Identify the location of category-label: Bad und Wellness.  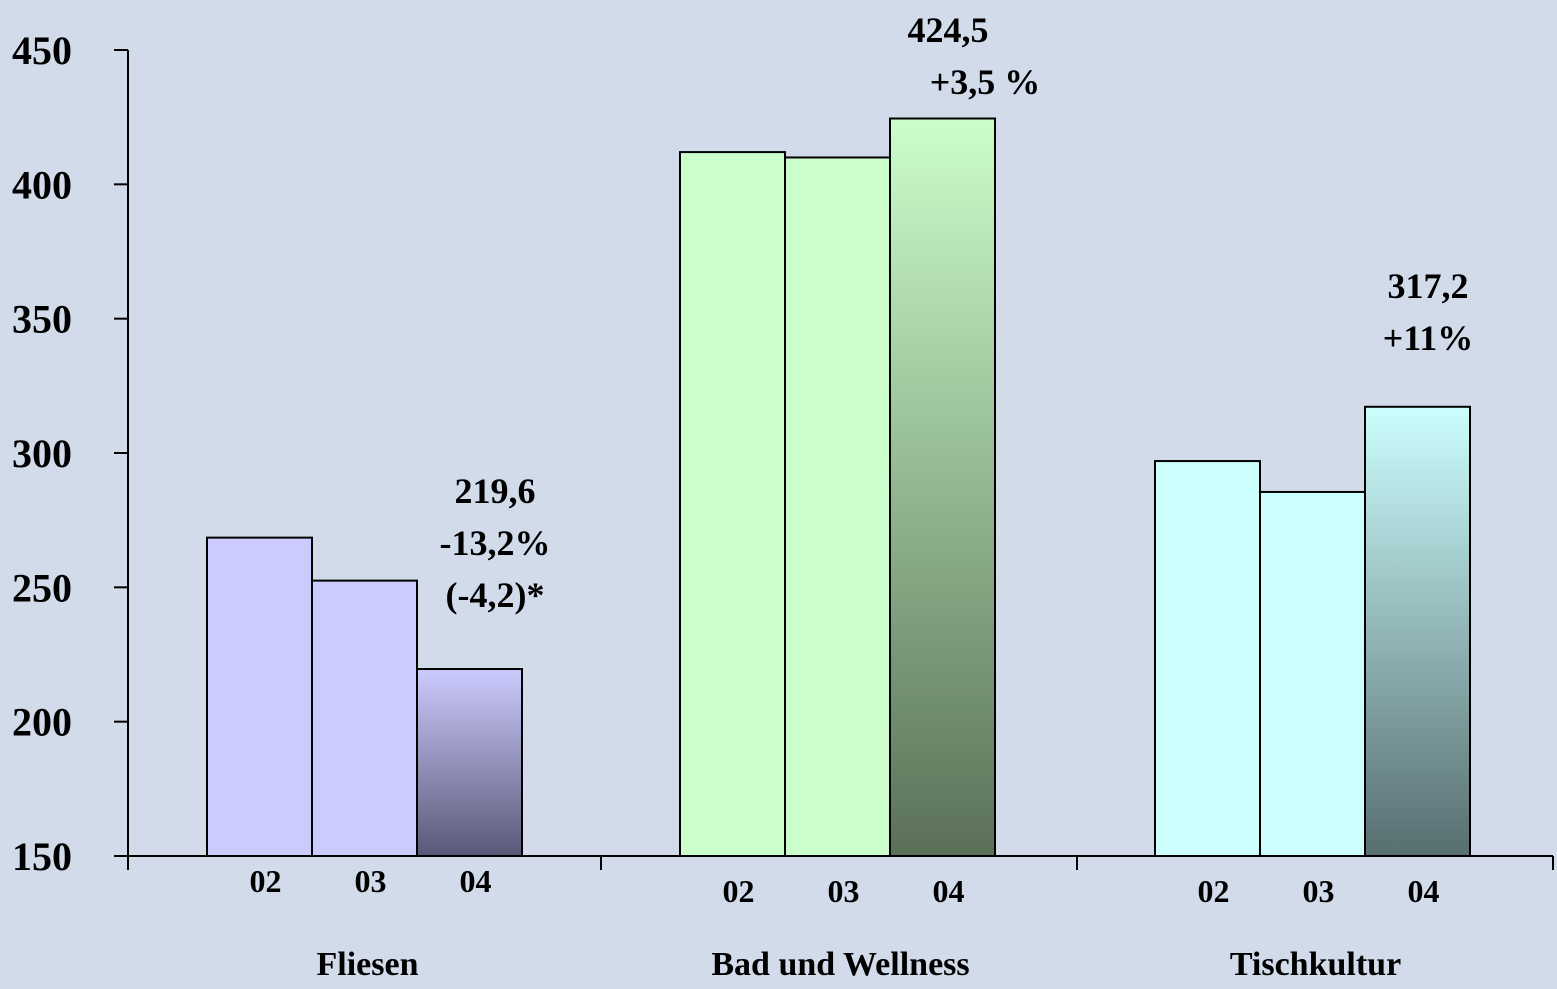
(840, 964).